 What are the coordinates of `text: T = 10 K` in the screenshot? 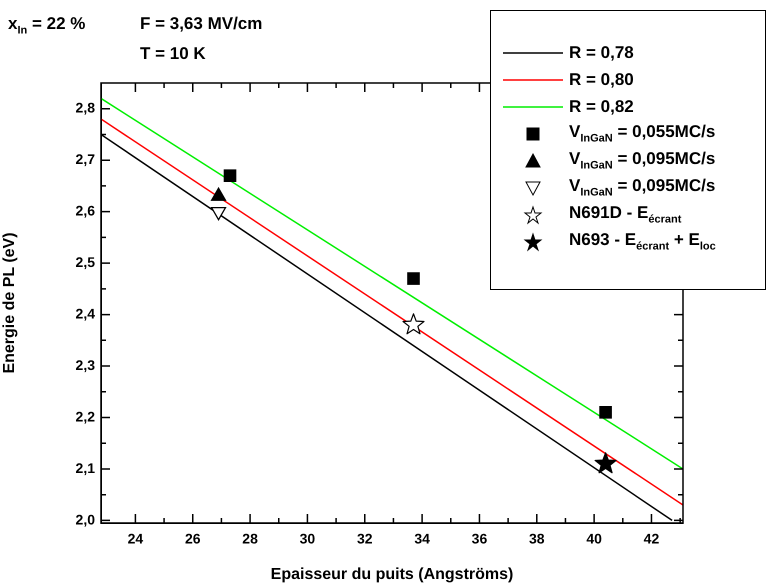 It's located at (173, 54).